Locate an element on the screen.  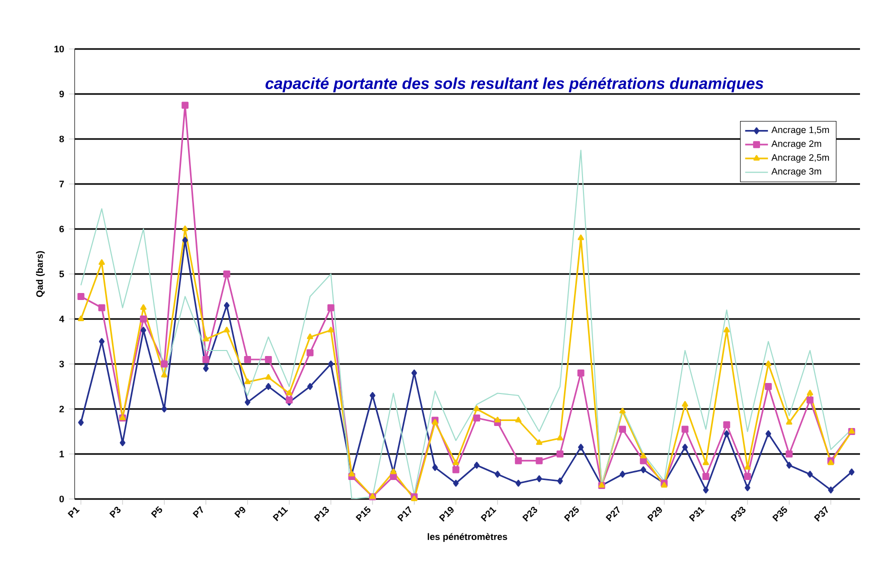
y-tick-label: 1 is located at coordinates (62, 454).